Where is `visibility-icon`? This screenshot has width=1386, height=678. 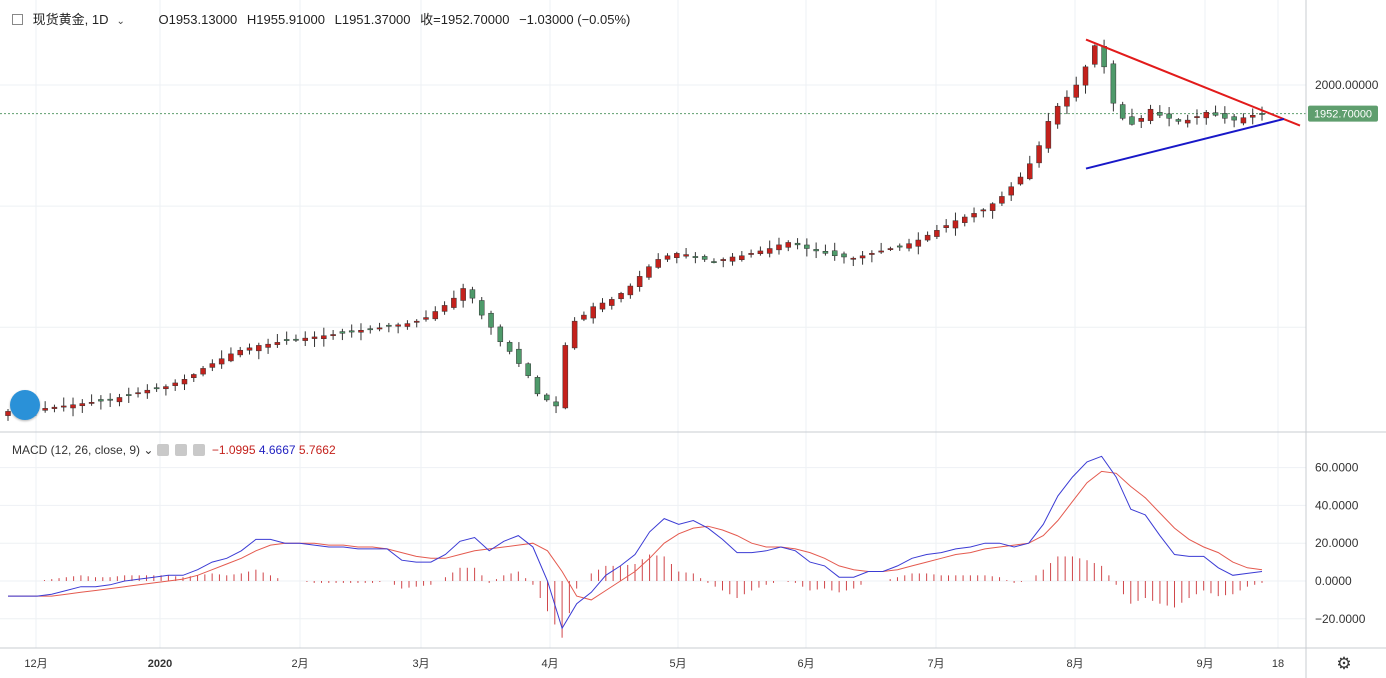 visibility-icon is located at coordinates (162, 450).